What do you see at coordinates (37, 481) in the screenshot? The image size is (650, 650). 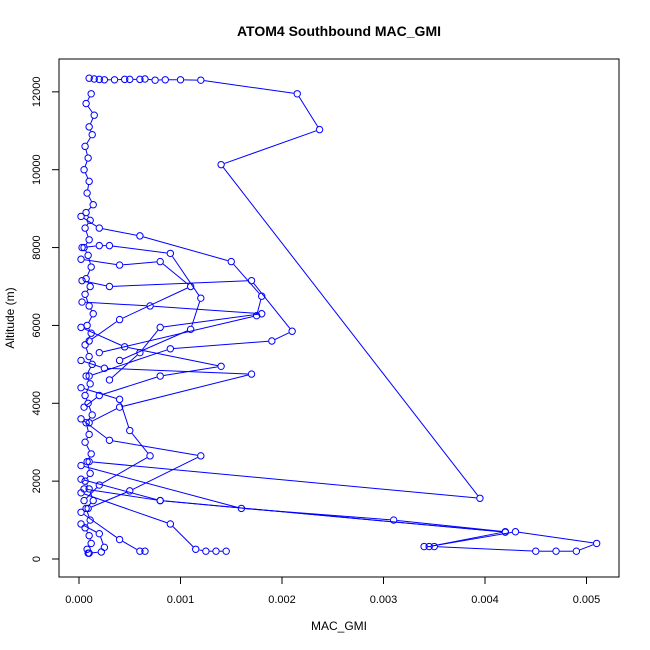 I see `y-tick-label: 2000` at bounding box center [37, 481].